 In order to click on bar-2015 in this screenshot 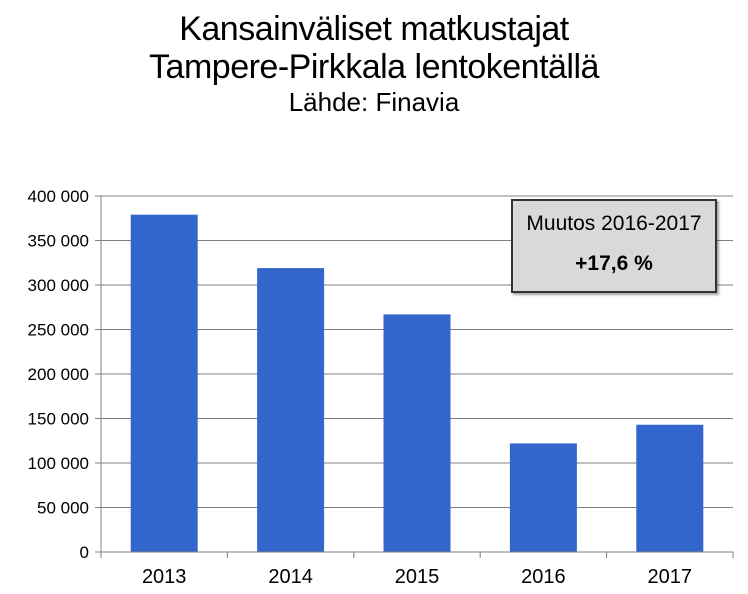, I will do `click(417, 433)`.